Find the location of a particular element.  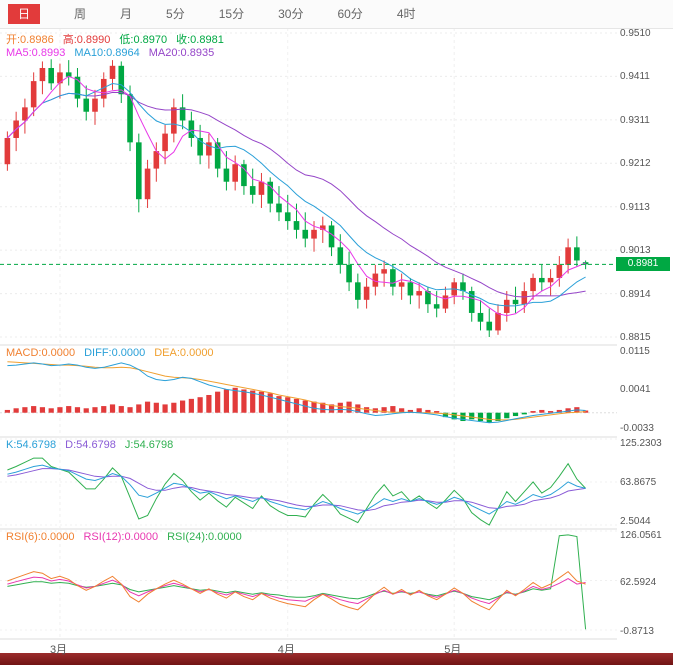

tab-timeframe-0: 日 is located at coordinates (24, 14).